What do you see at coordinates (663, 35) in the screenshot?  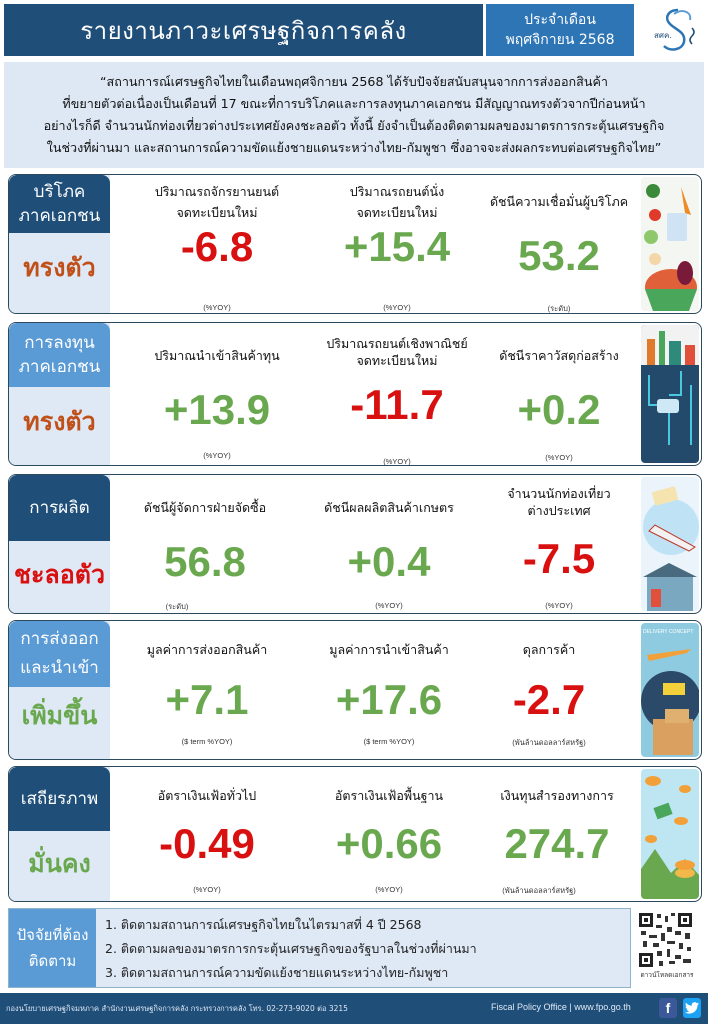 I see `svg-text: สศค.` at bounding box center [663, 35].